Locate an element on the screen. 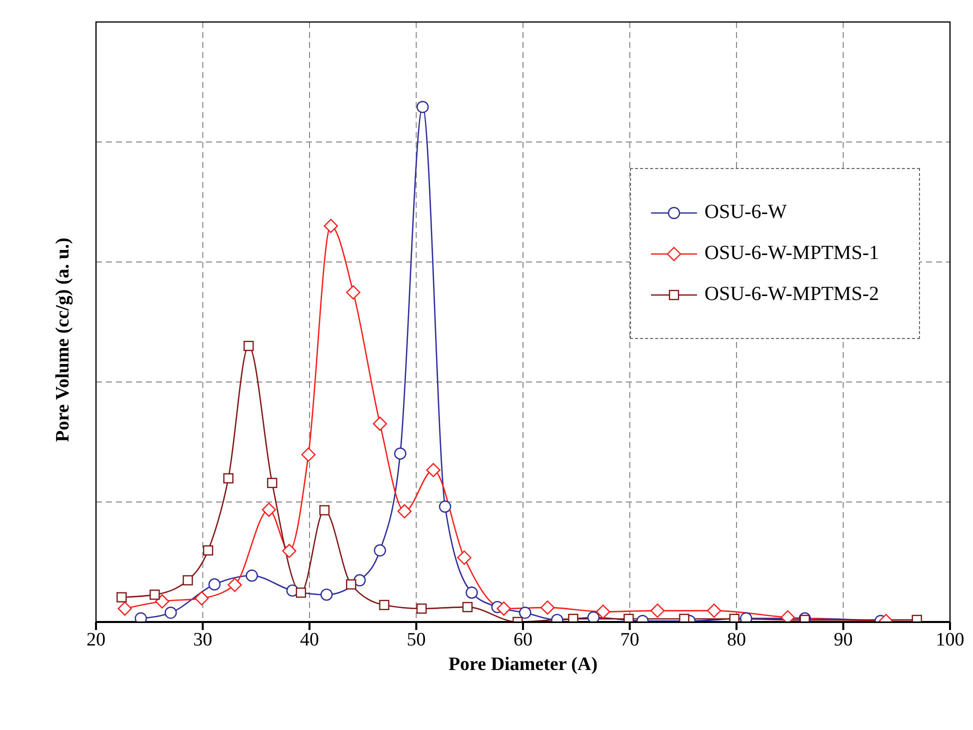 This screenshot has width=973, height=730. x-tick-label: 80 is located at coordinates (736, 639).